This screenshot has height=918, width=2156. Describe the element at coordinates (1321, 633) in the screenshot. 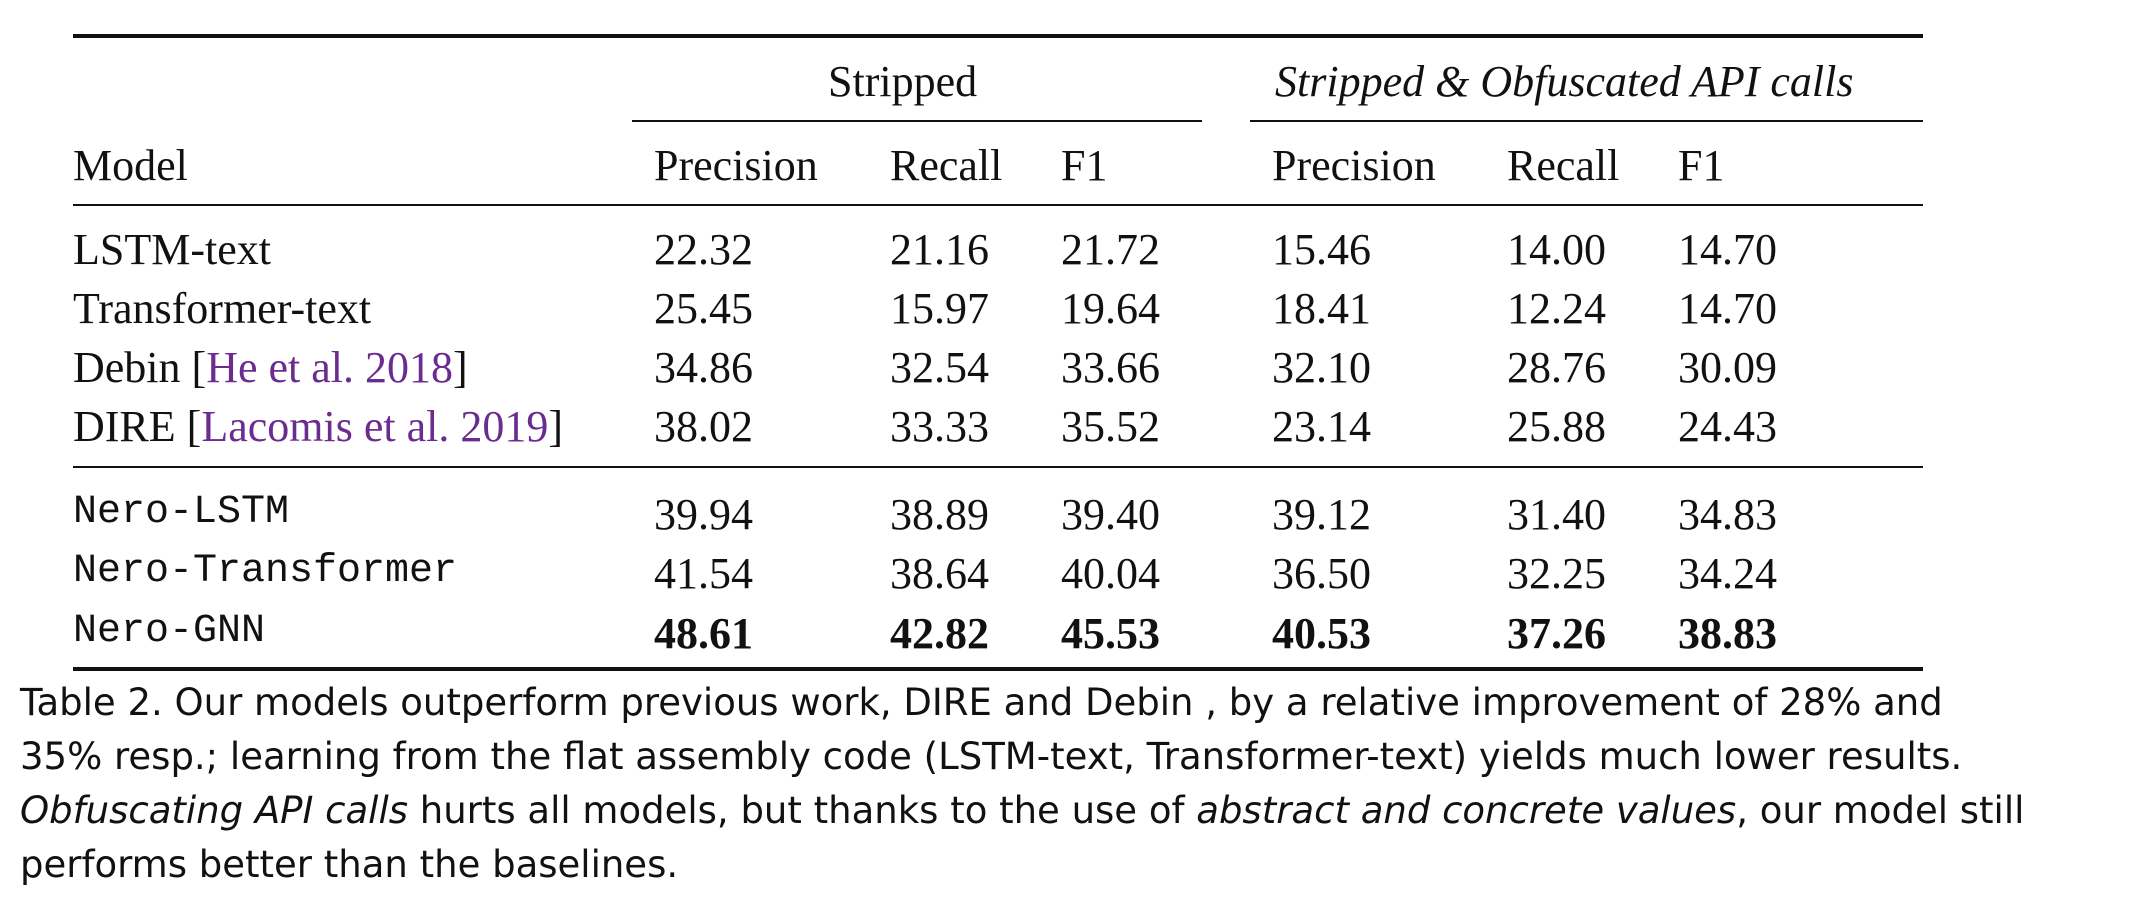

I see `cell-precision-obfuscated: 40.53` at that location.